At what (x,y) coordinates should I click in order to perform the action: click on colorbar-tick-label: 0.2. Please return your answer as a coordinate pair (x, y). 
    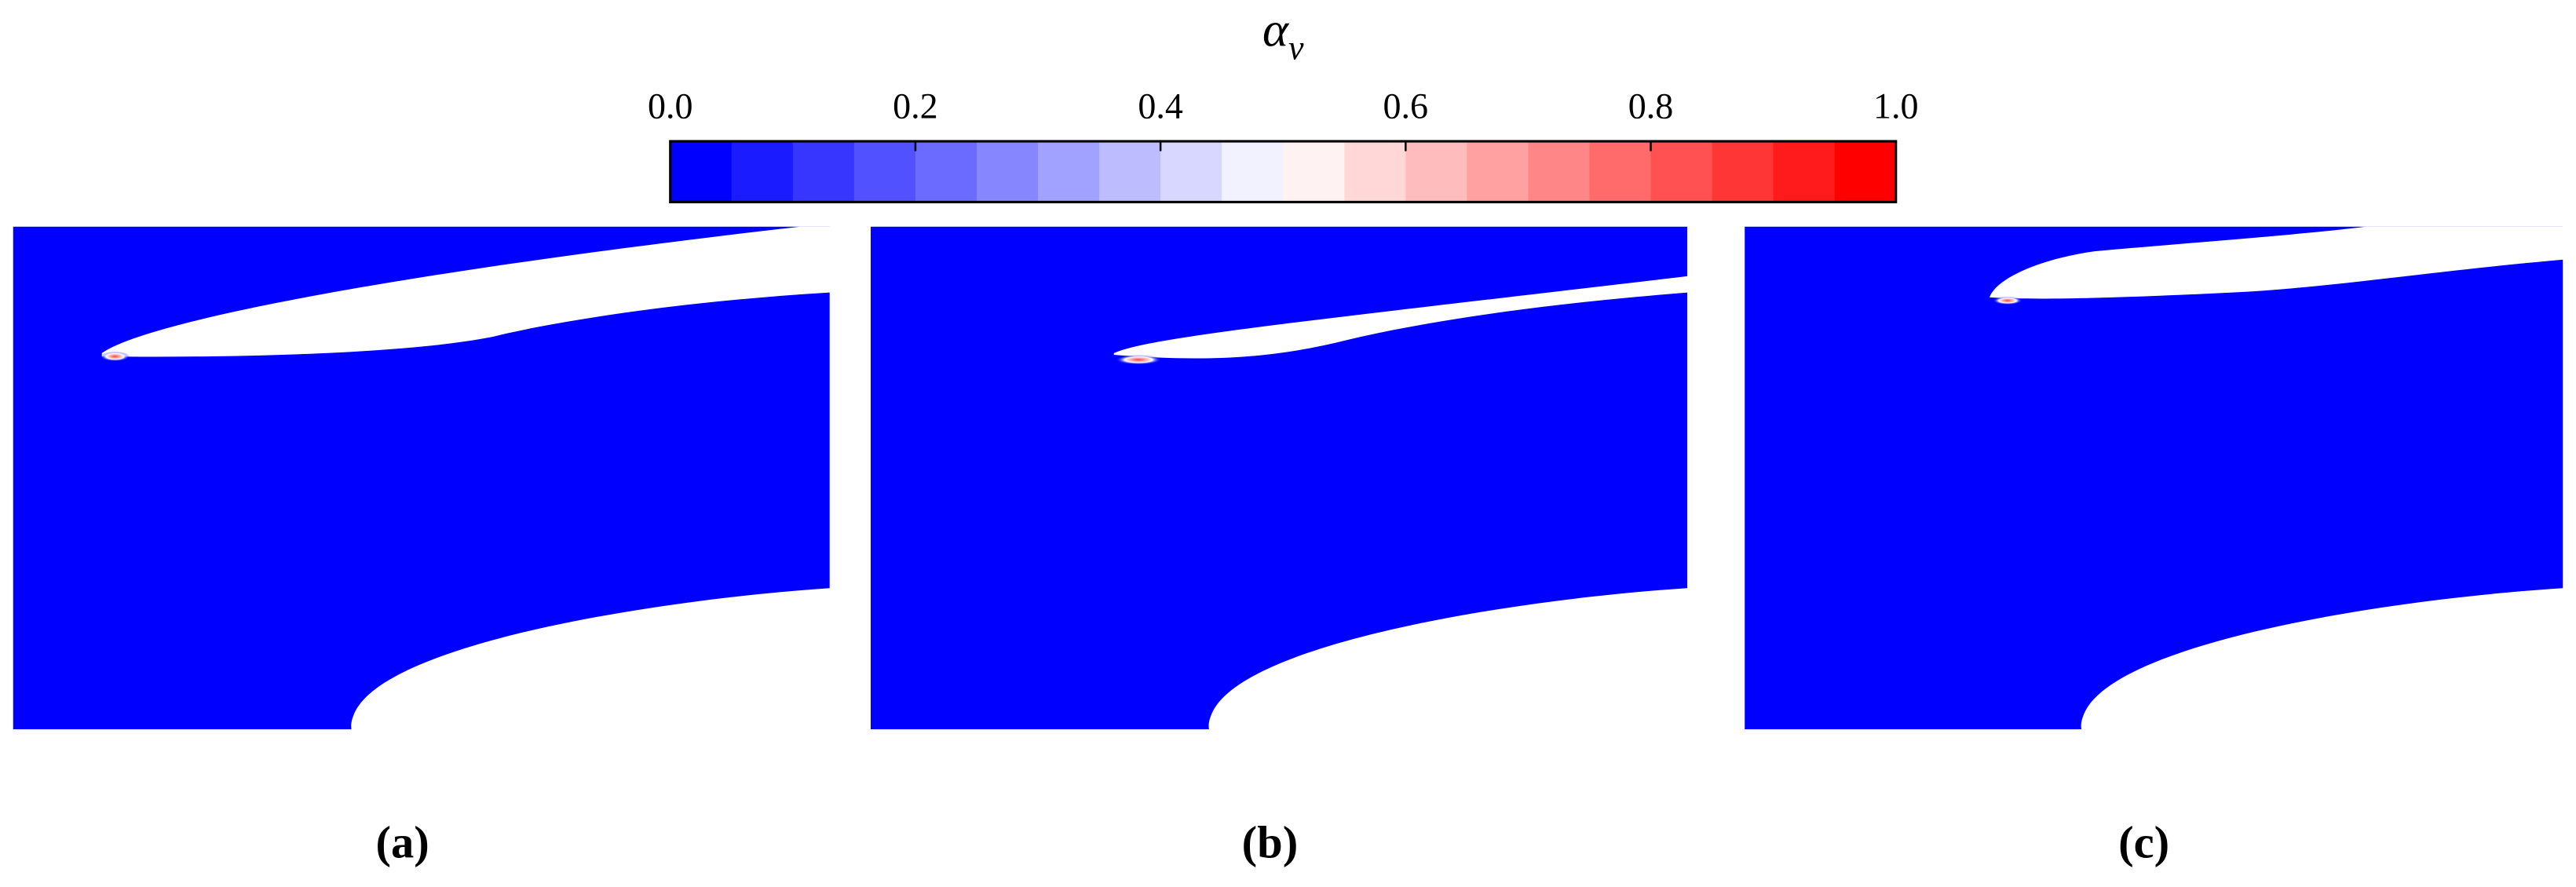
    Looking at the image, I should click on (916, 106).